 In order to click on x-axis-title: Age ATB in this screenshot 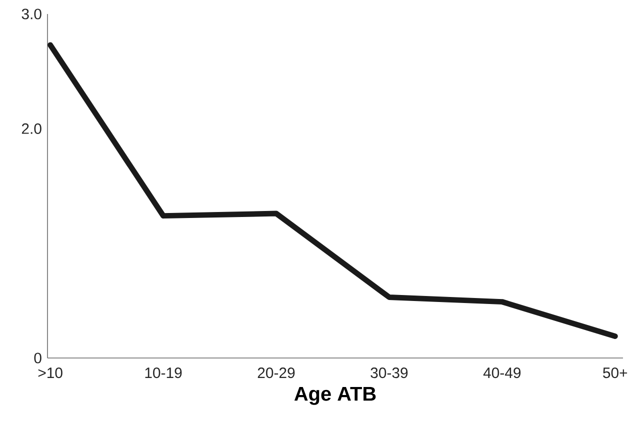, I will do `click(335, 395)`.